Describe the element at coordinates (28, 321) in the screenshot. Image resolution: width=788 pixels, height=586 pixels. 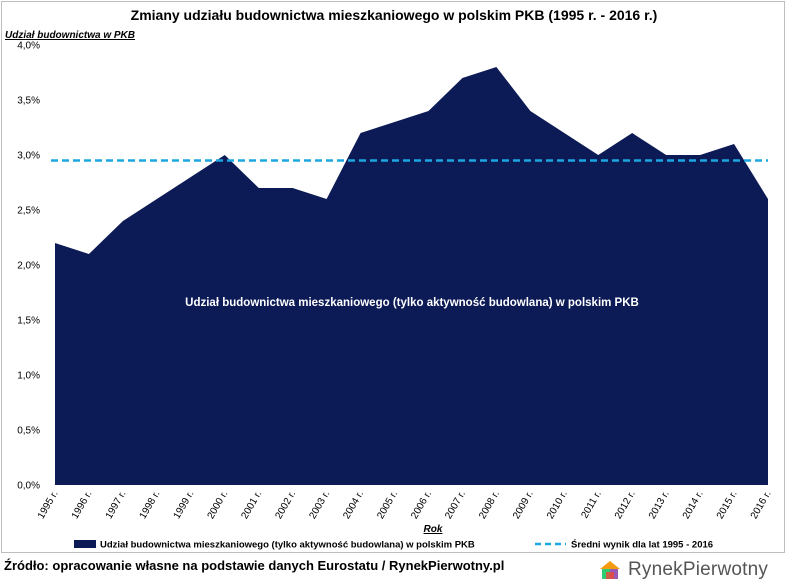
I see `y-tick-label: 1,5%` at that location.